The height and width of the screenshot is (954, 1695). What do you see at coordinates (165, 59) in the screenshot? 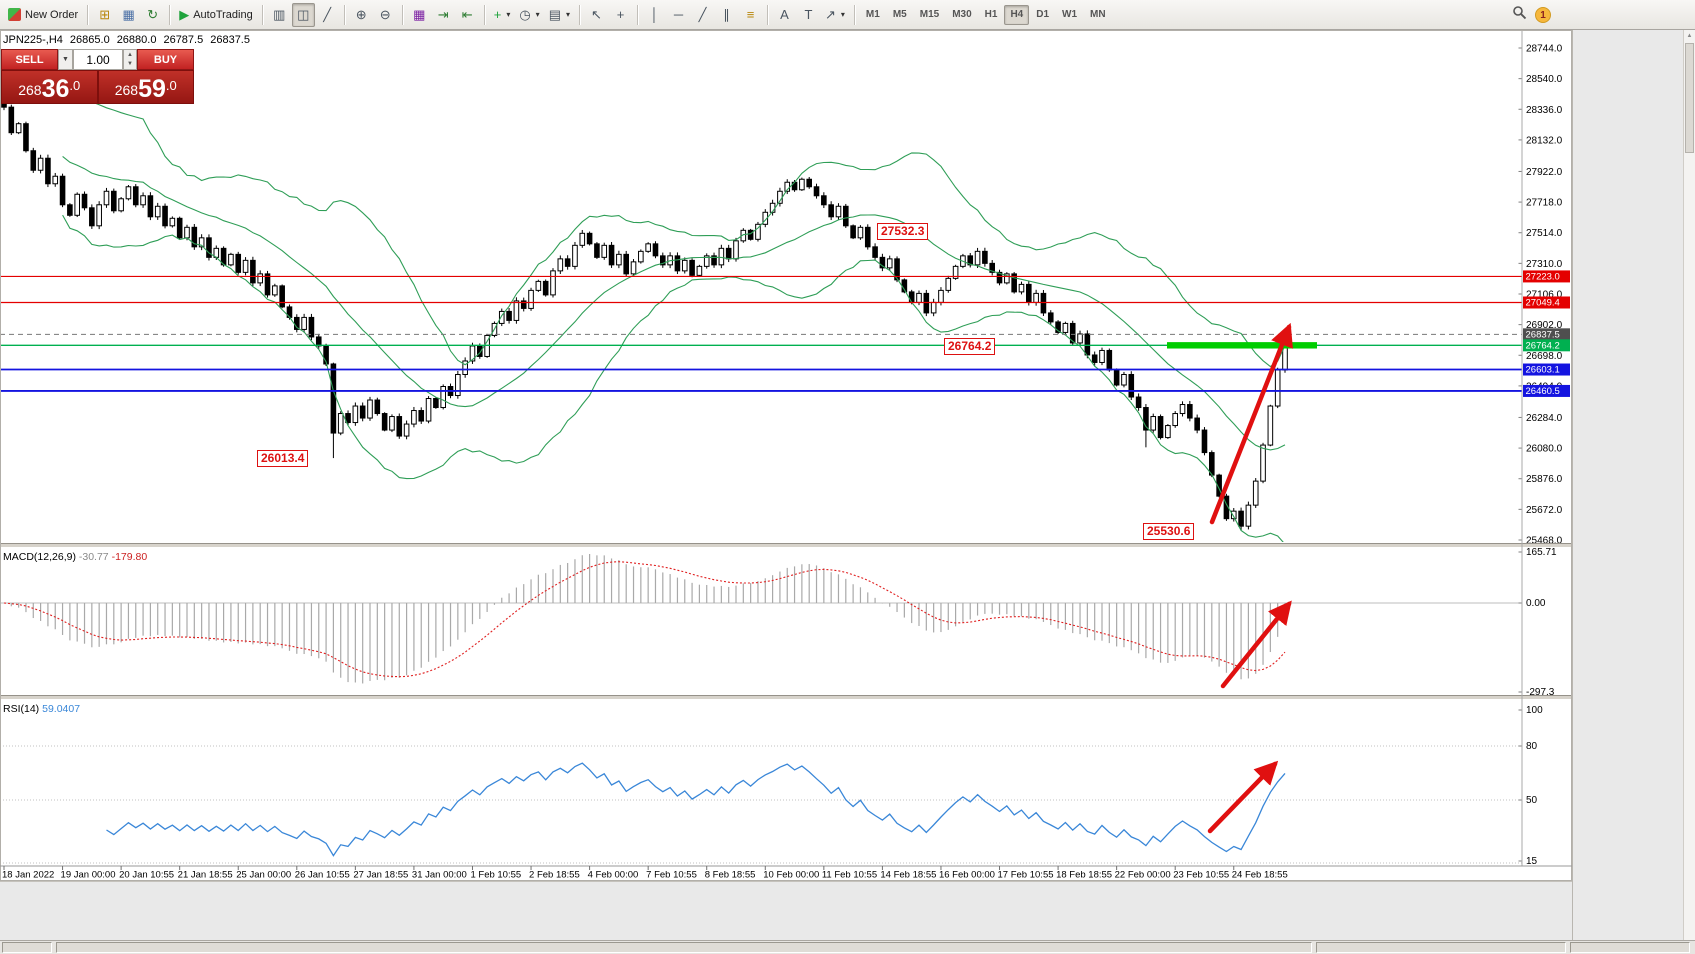
I see `buy-button: BUY` at bounding box center [165, 59].